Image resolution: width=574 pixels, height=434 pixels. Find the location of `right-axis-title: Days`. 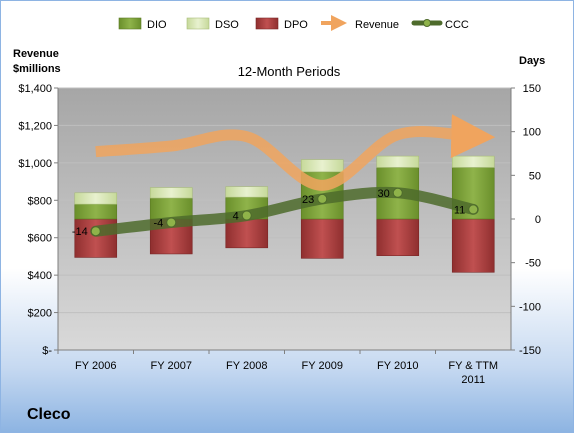

right-axis-title: Days is located at coordinates (532, 61).